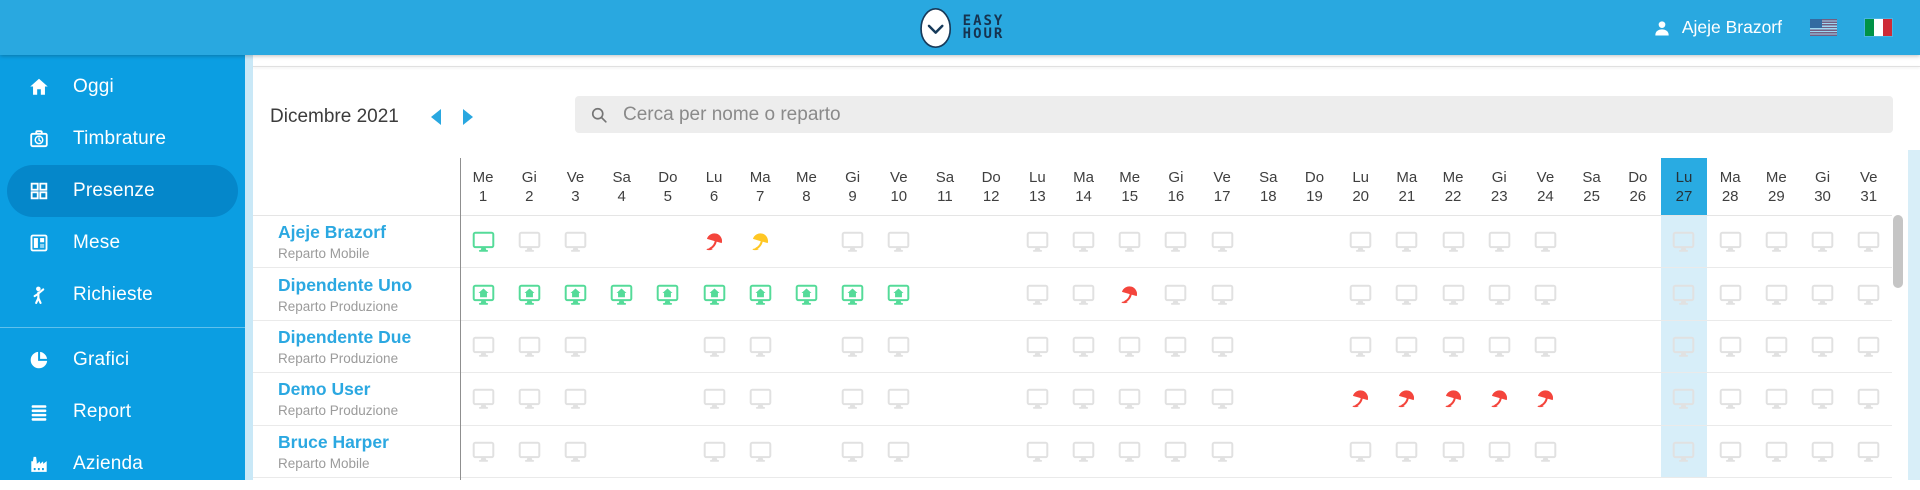 The height and width of the screenshot is (490, 1920). I want to click on sidebar-item-oggi: Oggi, so click(122, 87).